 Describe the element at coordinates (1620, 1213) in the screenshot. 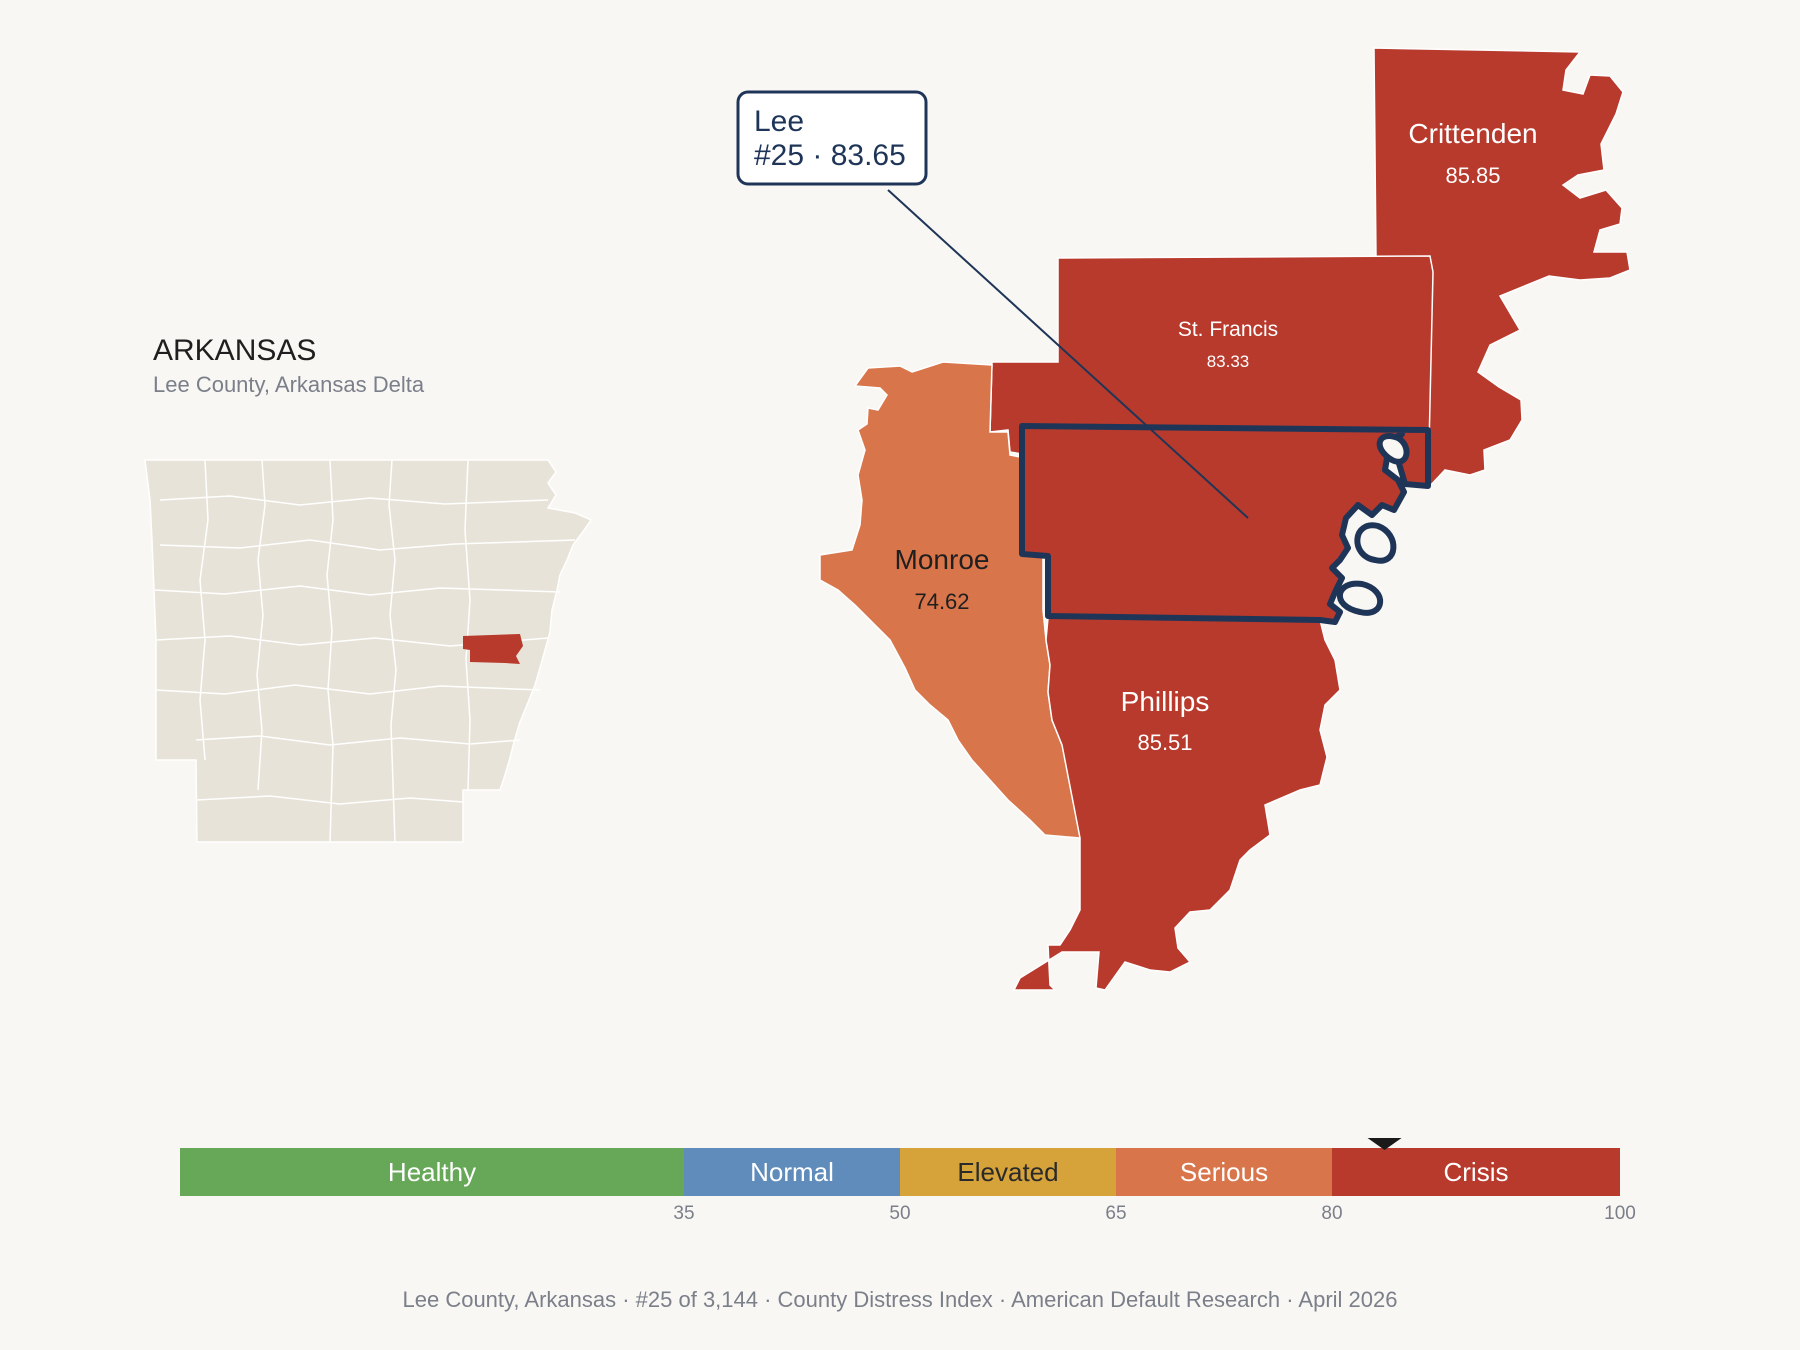

I see `legend-tick-100: 100` at that location.